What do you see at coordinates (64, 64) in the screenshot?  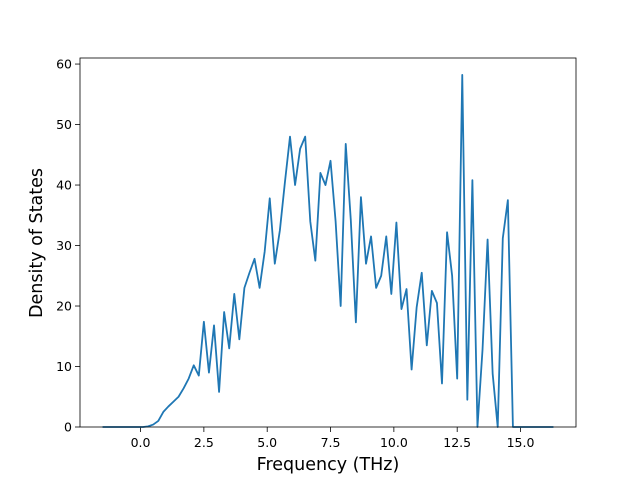 I see `y-tick-label: 60` at bounding box center [64, 64].